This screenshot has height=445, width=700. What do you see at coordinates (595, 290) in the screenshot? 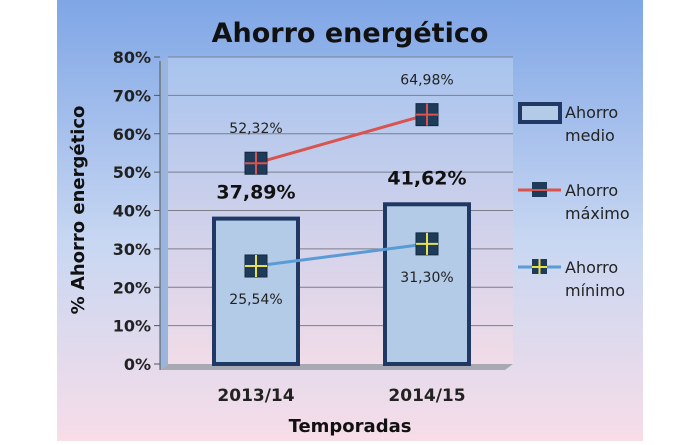
I see `legend-label-minimo-line2: mínimo` at bounding box center [595, 290].